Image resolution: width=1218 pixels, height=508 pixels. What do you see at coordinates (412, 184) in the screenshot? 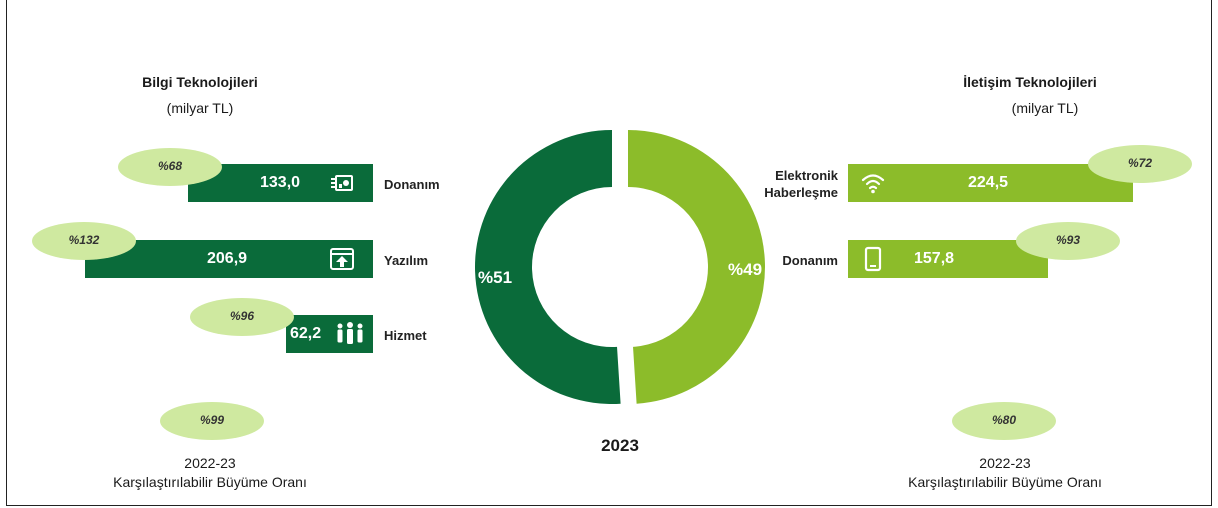
I see `label-donanim-left: Donanım` at bounding box center [412, 184].